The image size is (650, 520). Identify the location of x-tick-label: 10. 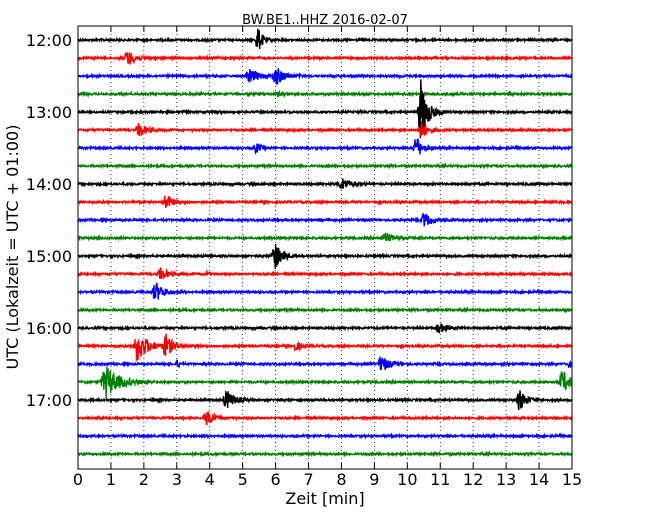
(407, 479).